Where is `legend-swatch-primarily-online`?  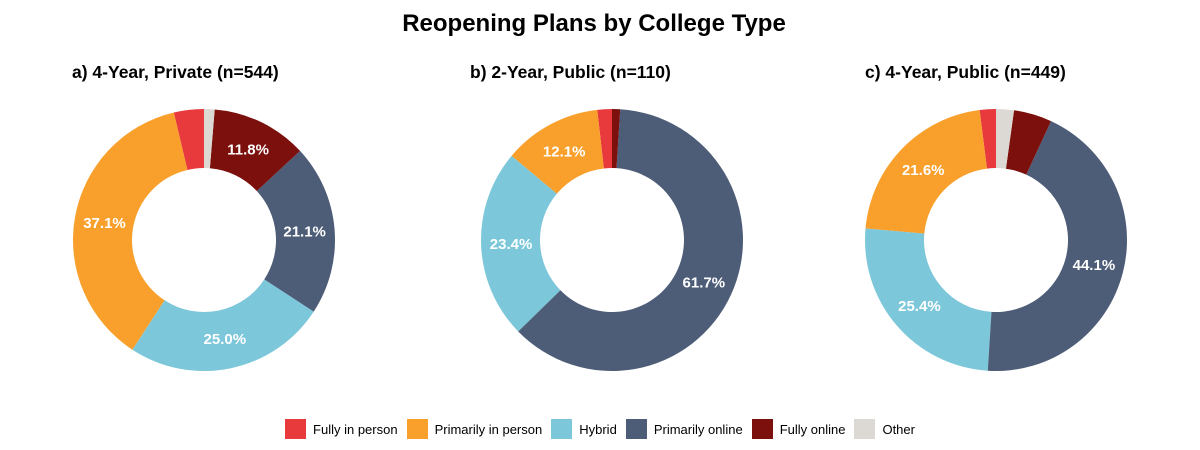
legend-swatch-primarily-online is located at coordinates (636, 429).